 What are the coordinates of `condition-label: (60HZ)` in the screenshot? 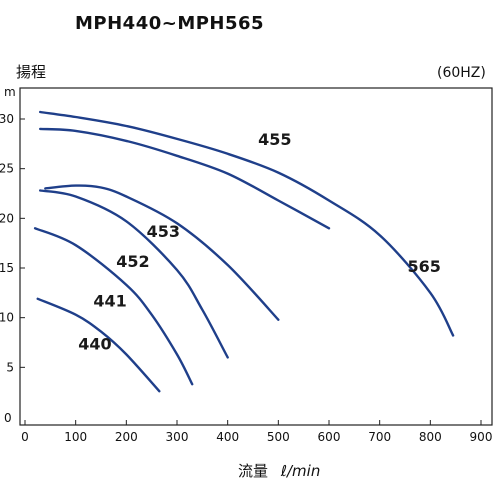 It's located at (461, 73).